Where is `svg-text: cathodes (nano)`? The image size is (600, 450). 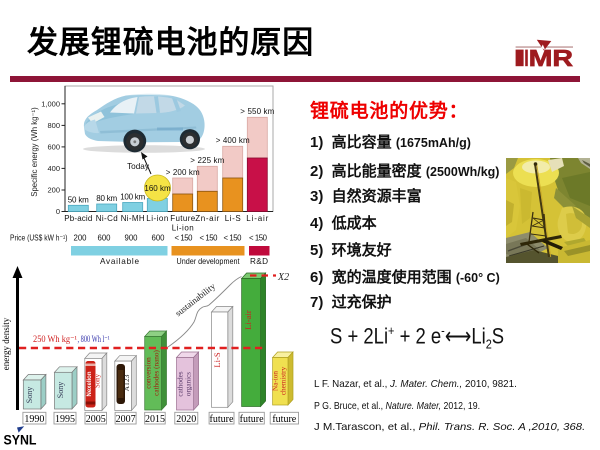
svg-text: cathodes (nano) is located at coordinates (157, 373).